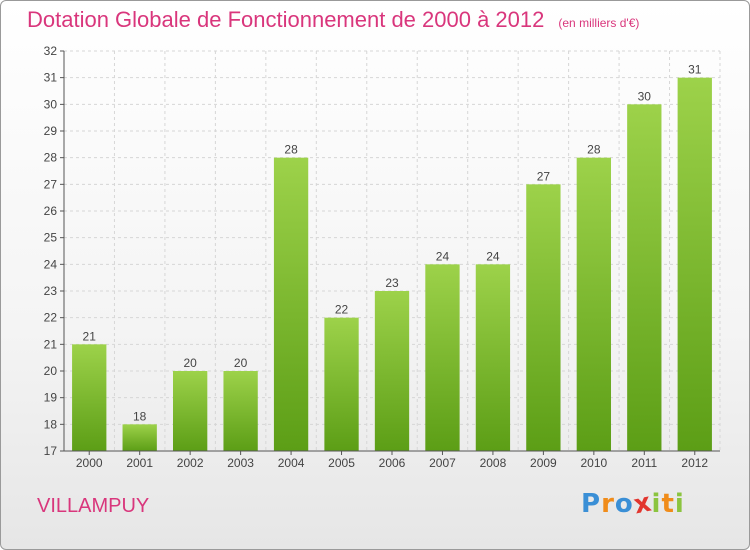  Describe the element at coordinates (51, 318) in the screenshot. I see `y-tick-label: 22` at that location.